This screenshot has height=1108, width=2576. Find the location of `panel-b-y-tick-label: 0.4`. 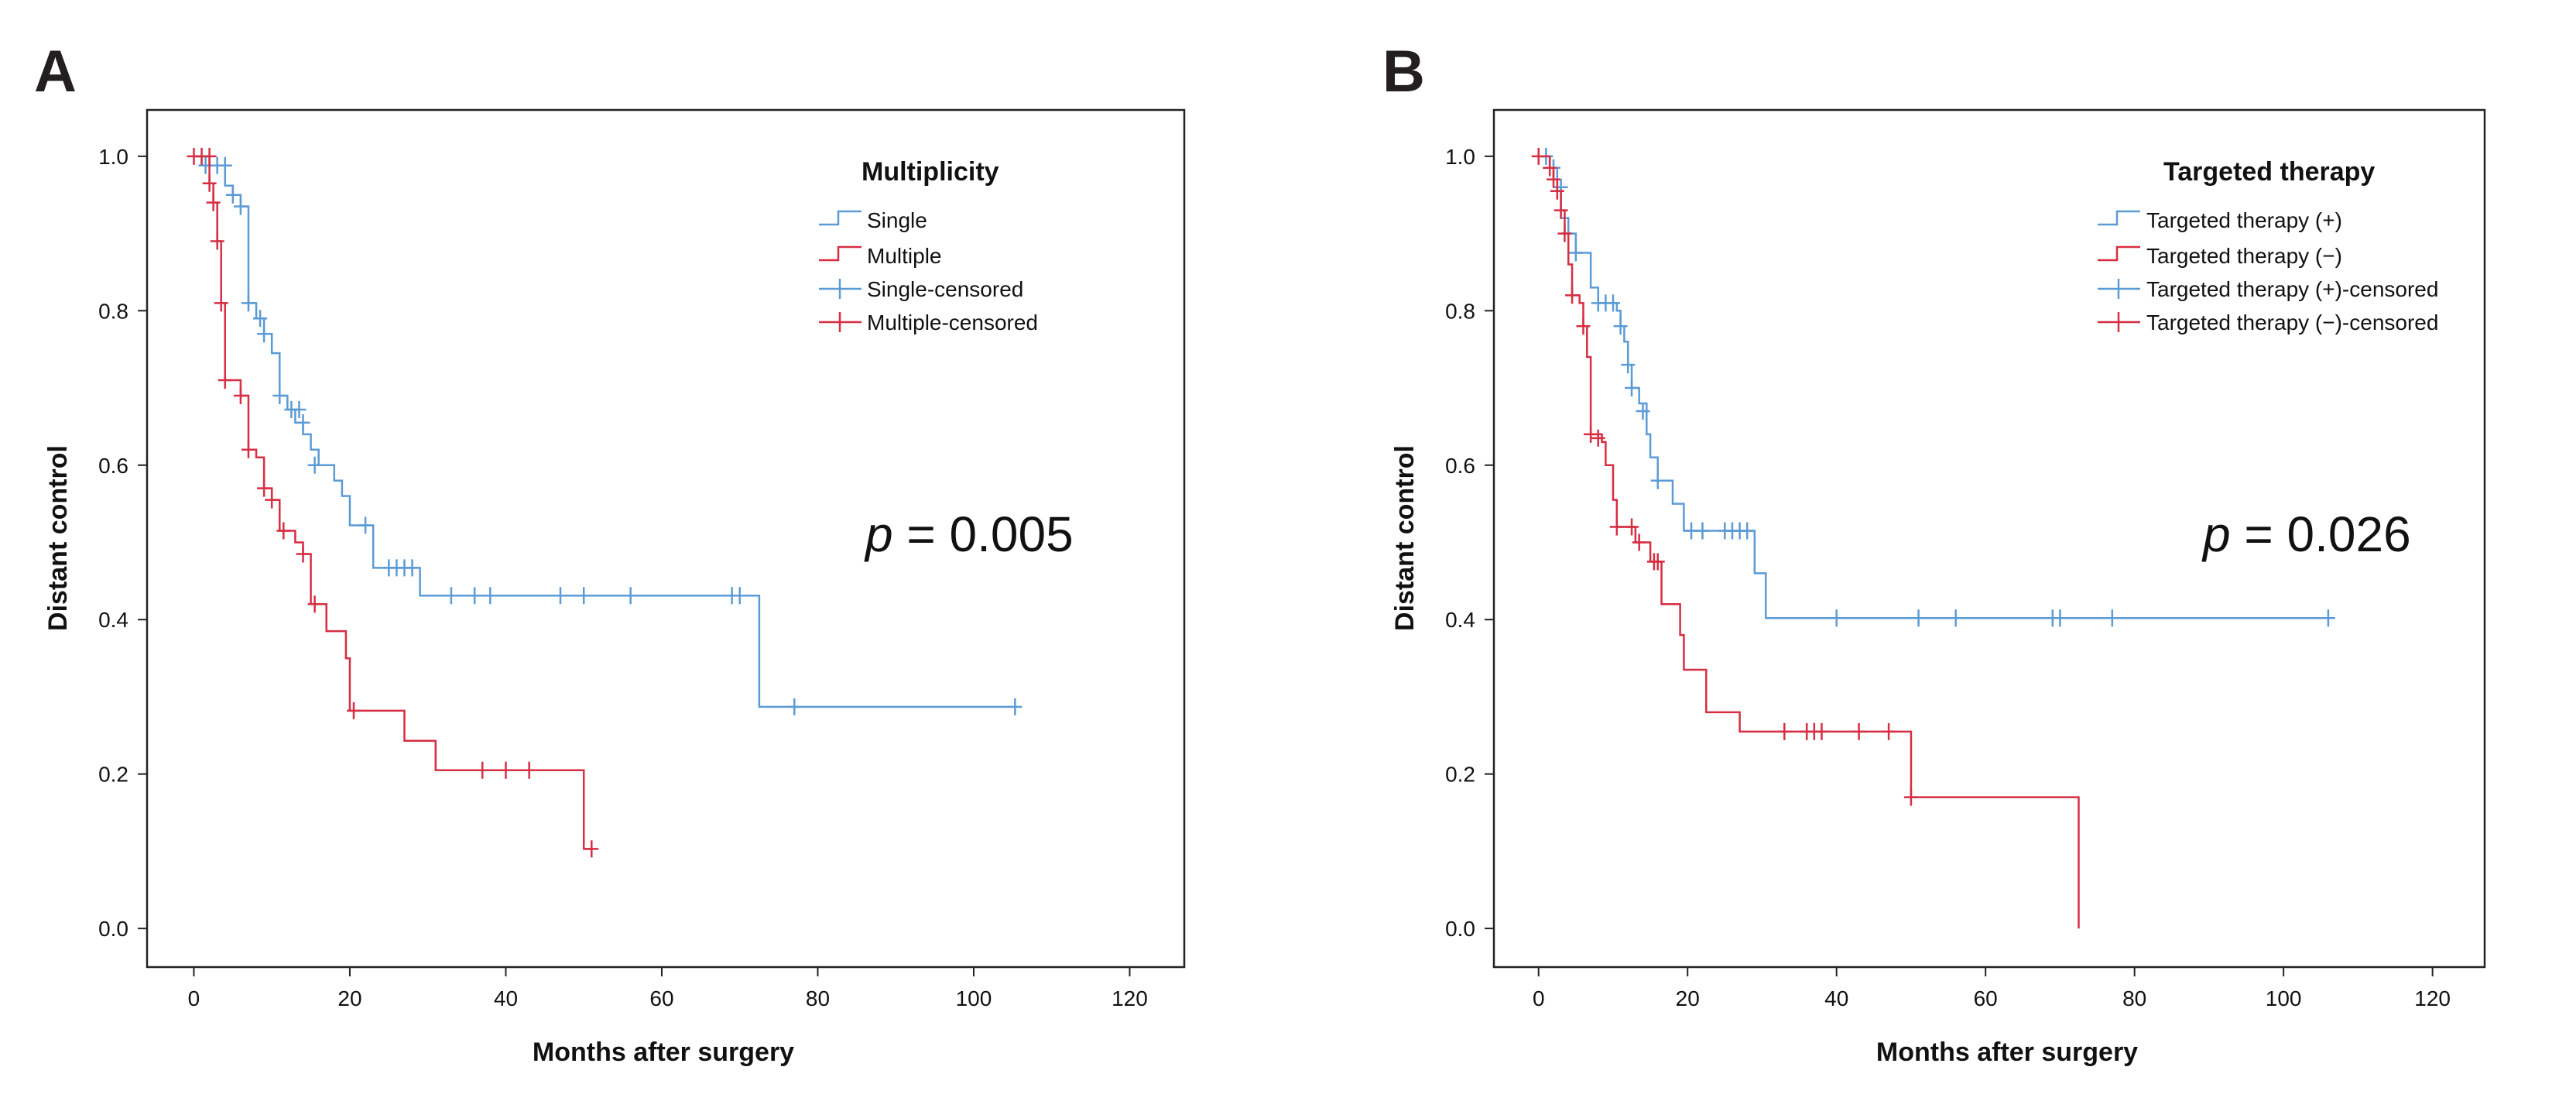

panel-b-y-tick-label: 0.4 is located at coordinates (1460, 620).